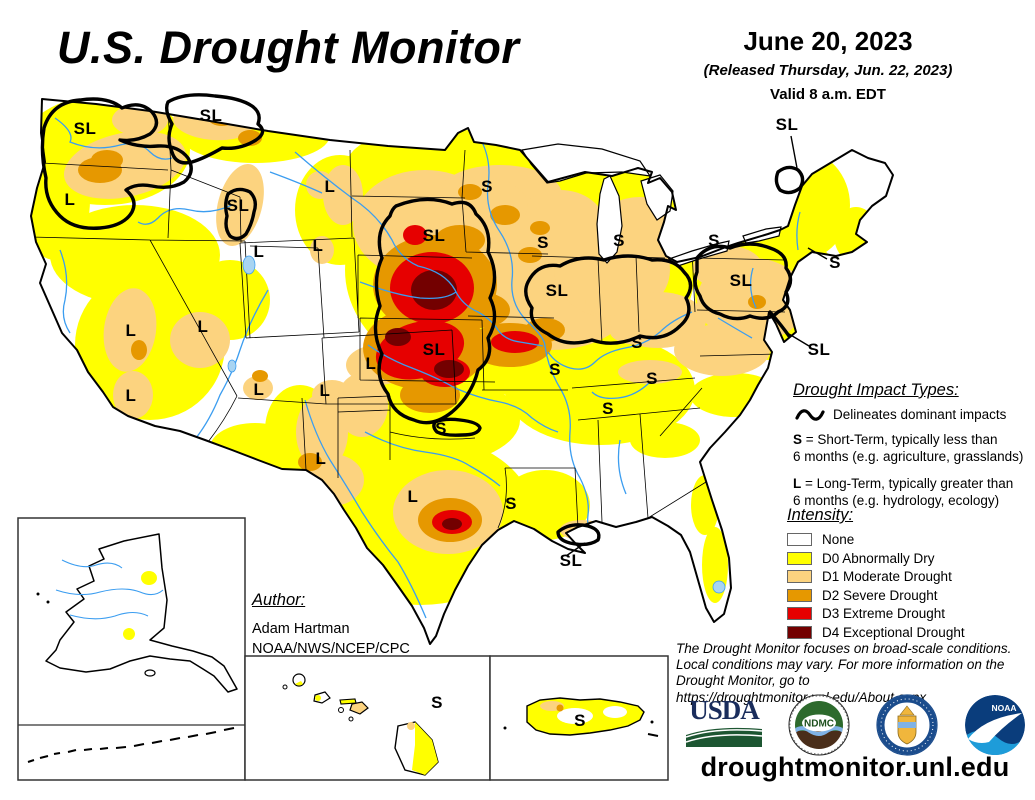 The height and width of the screenshot is (800, 1035). I want to click on release-date: (Released Thursday, Jun. 22, 2023), so click(828, 70).